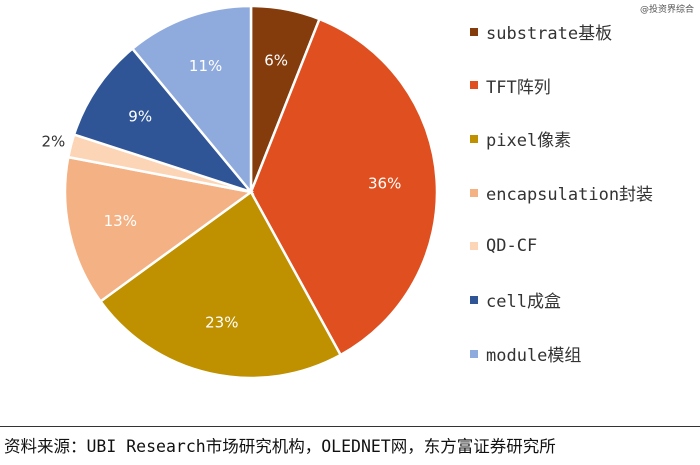  Describe the element at coordinates (512, 246) in the screenshot. I see `legend-label-4: QD-CF` at that location.